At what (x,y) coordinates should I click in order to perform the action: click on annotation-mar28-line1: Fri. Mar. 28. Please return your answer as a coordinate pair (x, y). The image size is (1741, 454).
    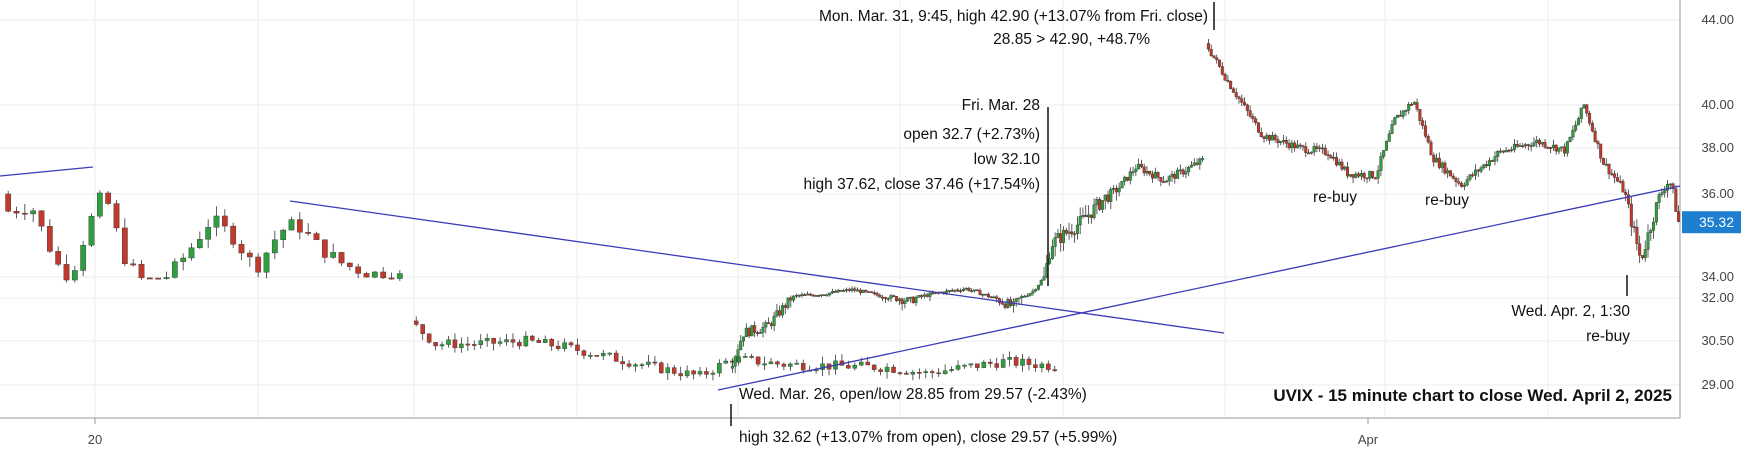
    Looking at the image, I should click on (1001, 105).